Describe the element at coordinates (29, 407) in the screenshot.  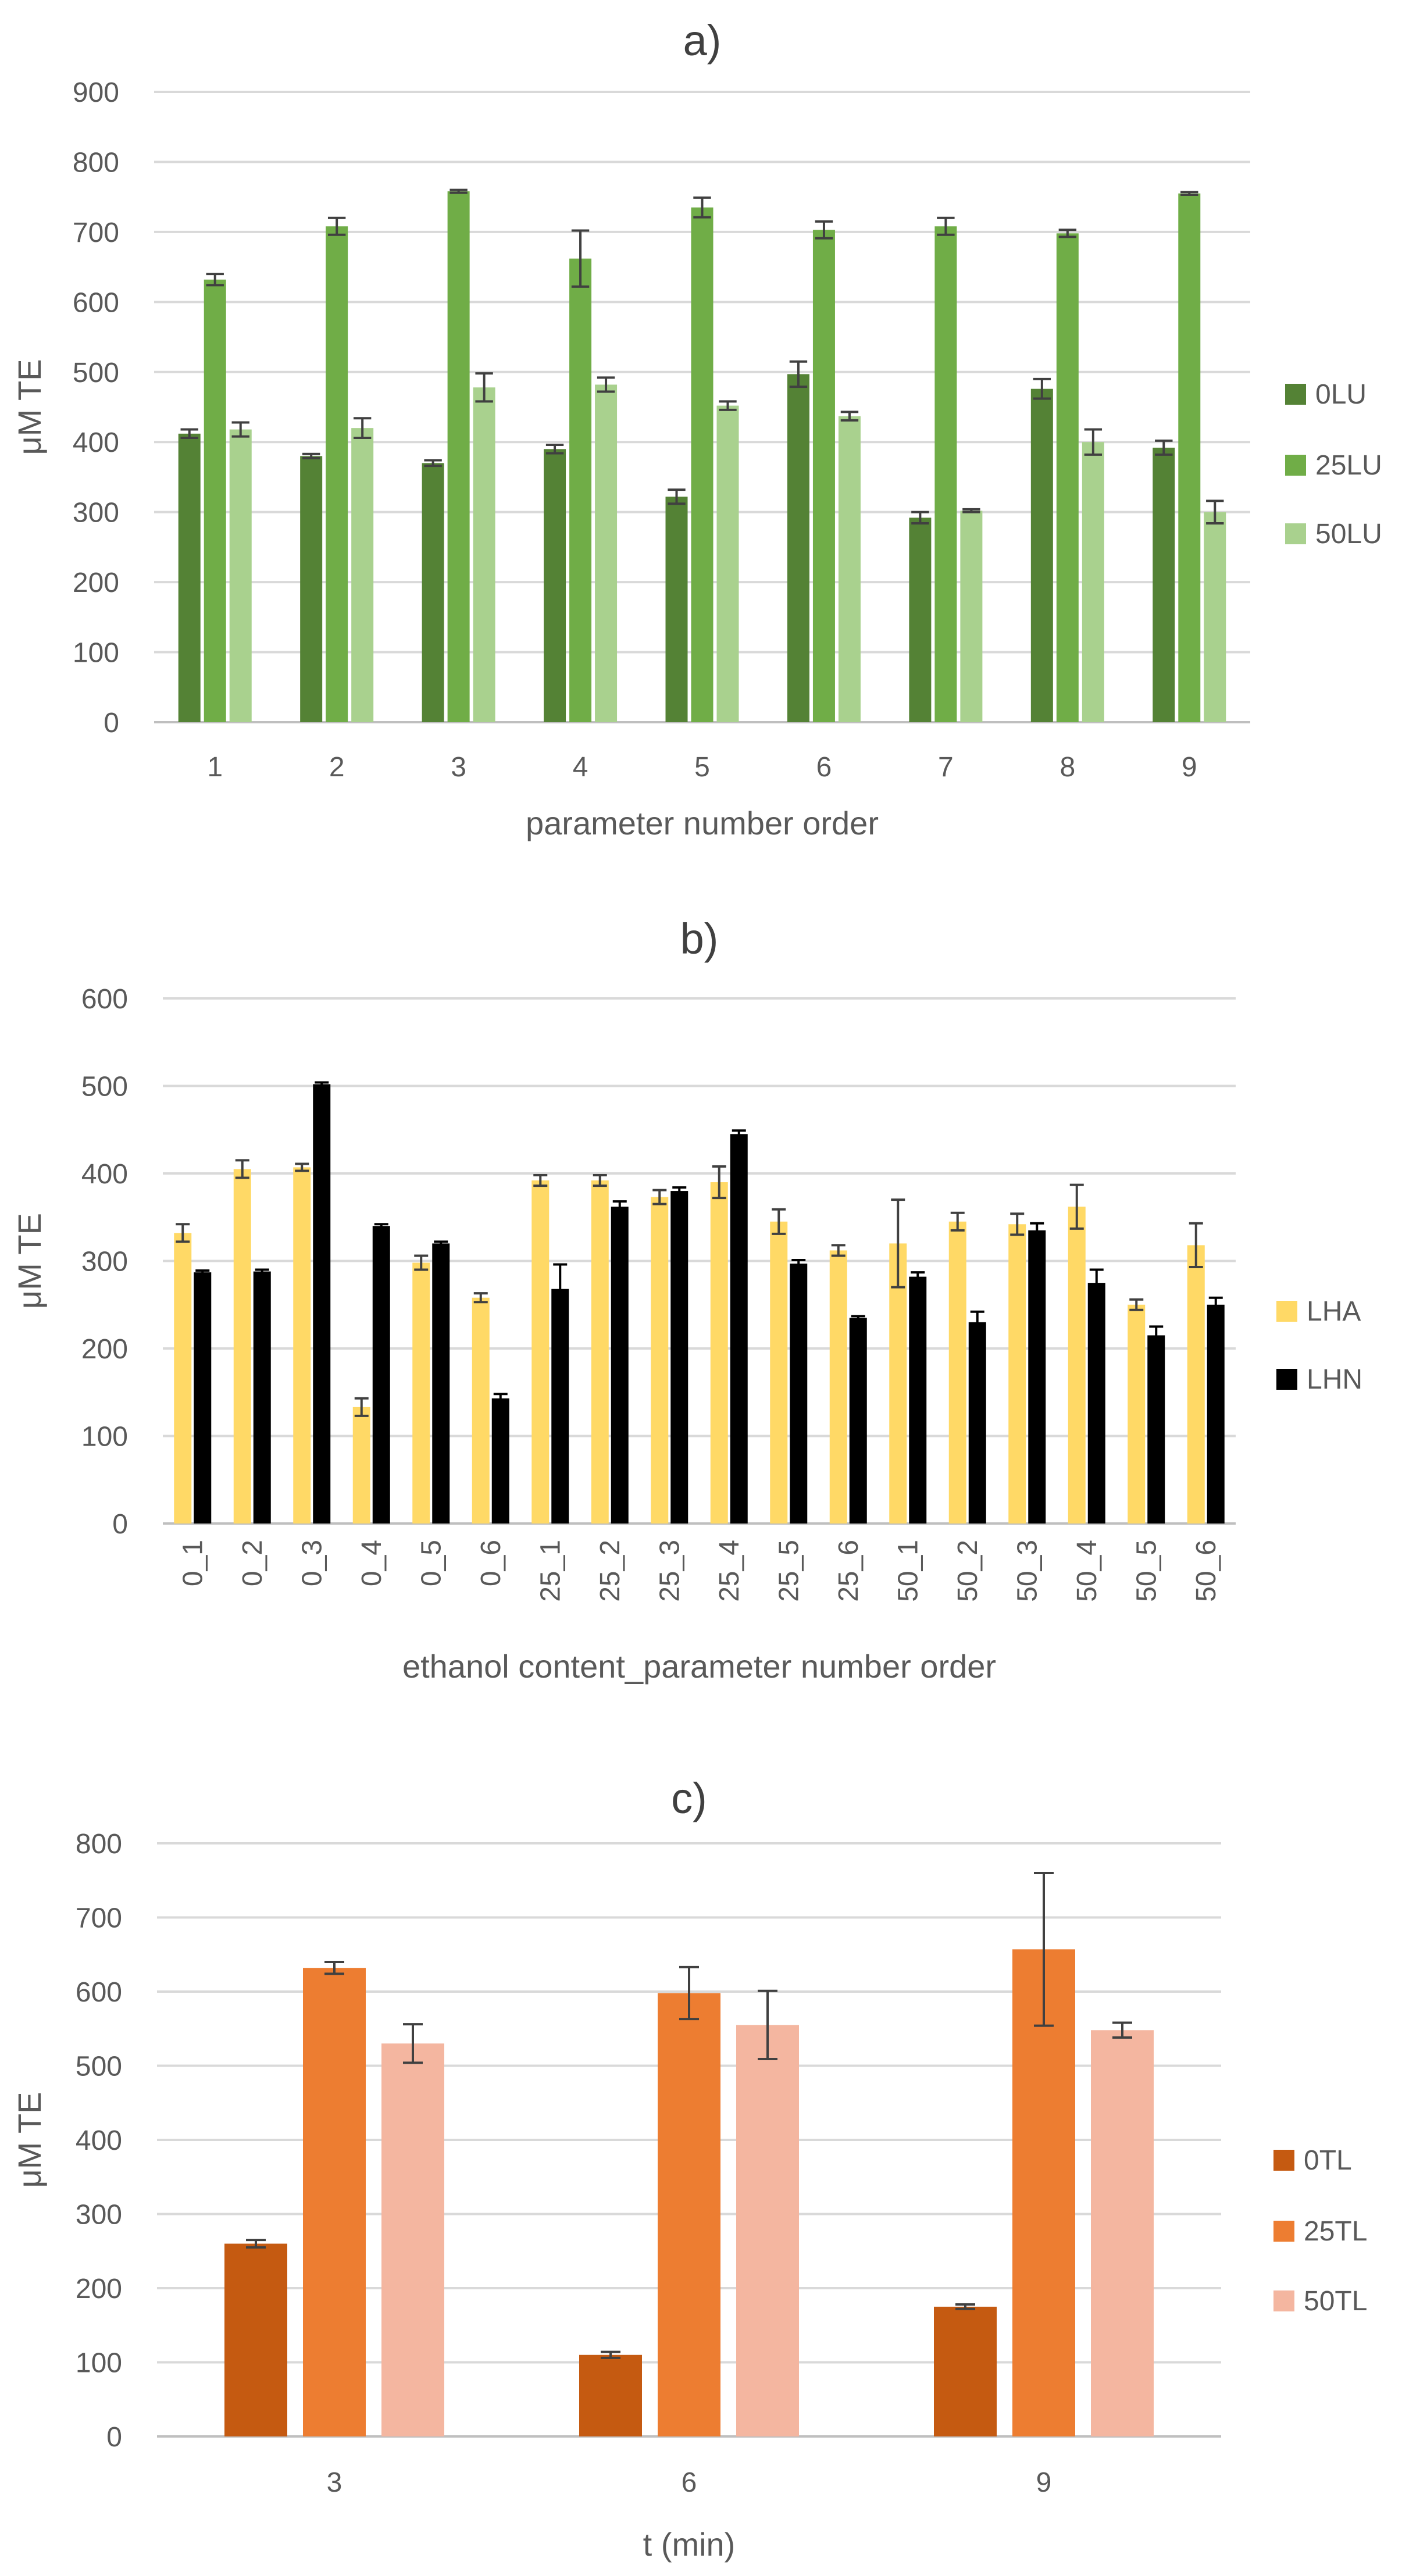
I see `chart-a-ylabel: μM TE` at that location.